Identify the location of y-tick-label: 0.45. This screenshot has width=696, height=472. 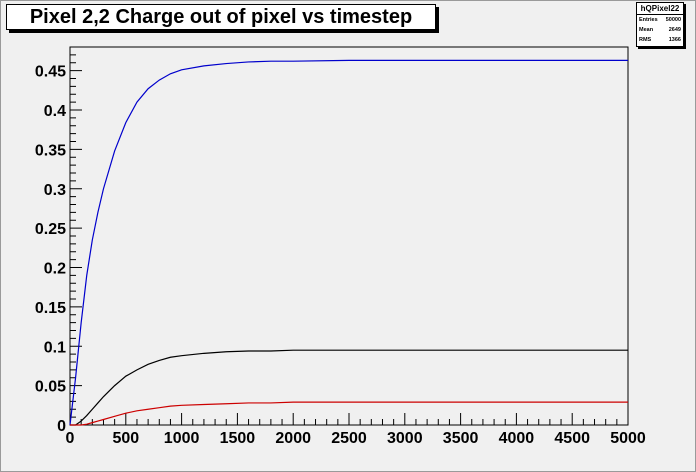
(50, 72).